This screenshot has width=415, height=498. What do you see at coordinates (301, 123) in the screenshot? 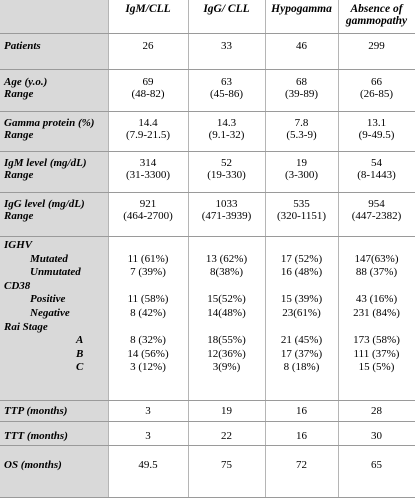
I see `cell-value: 7.8` at bounding box center [301, 123].